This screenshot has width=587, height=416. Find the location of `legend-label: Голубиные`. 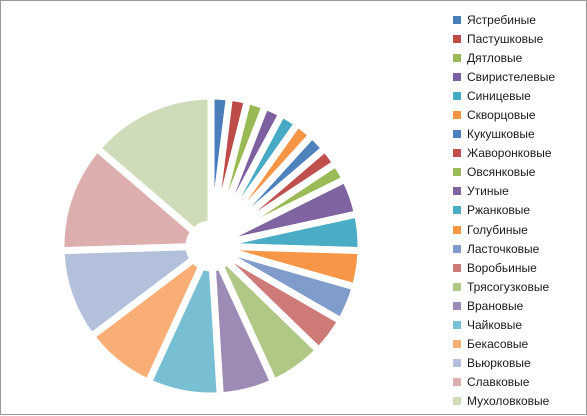

legend-label: Голубиные is located at coordinates (497, 229).